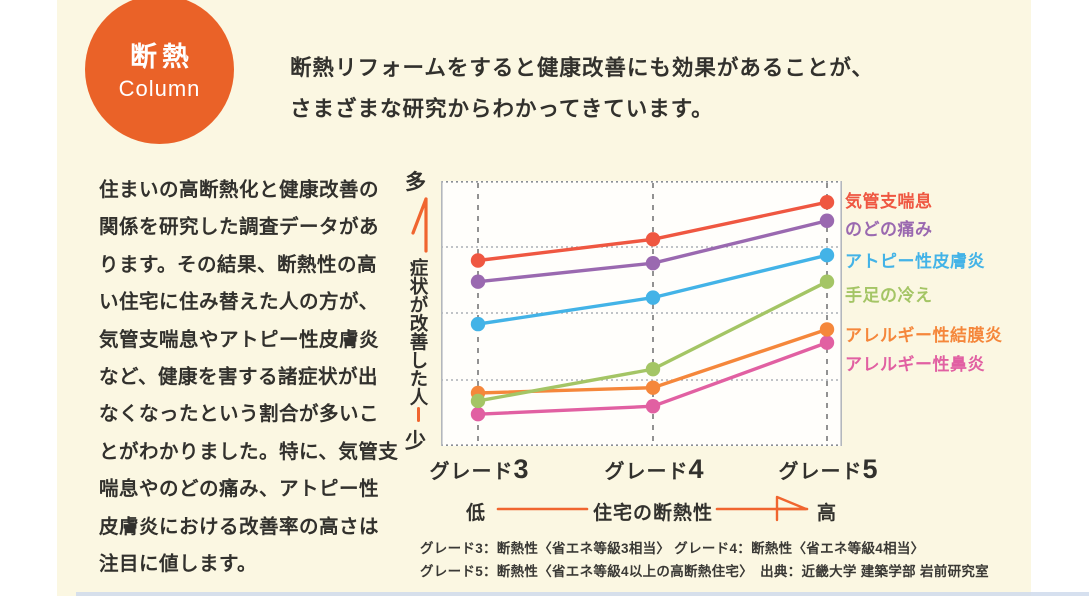 The width and height of the screenshot is (1089, 596). What do you see at coordinates (915, 261) in the screenshot?
I see `legend-item-atopic-dermatitis: アトピー性皮膚炎` at bounding box center [915, 261].